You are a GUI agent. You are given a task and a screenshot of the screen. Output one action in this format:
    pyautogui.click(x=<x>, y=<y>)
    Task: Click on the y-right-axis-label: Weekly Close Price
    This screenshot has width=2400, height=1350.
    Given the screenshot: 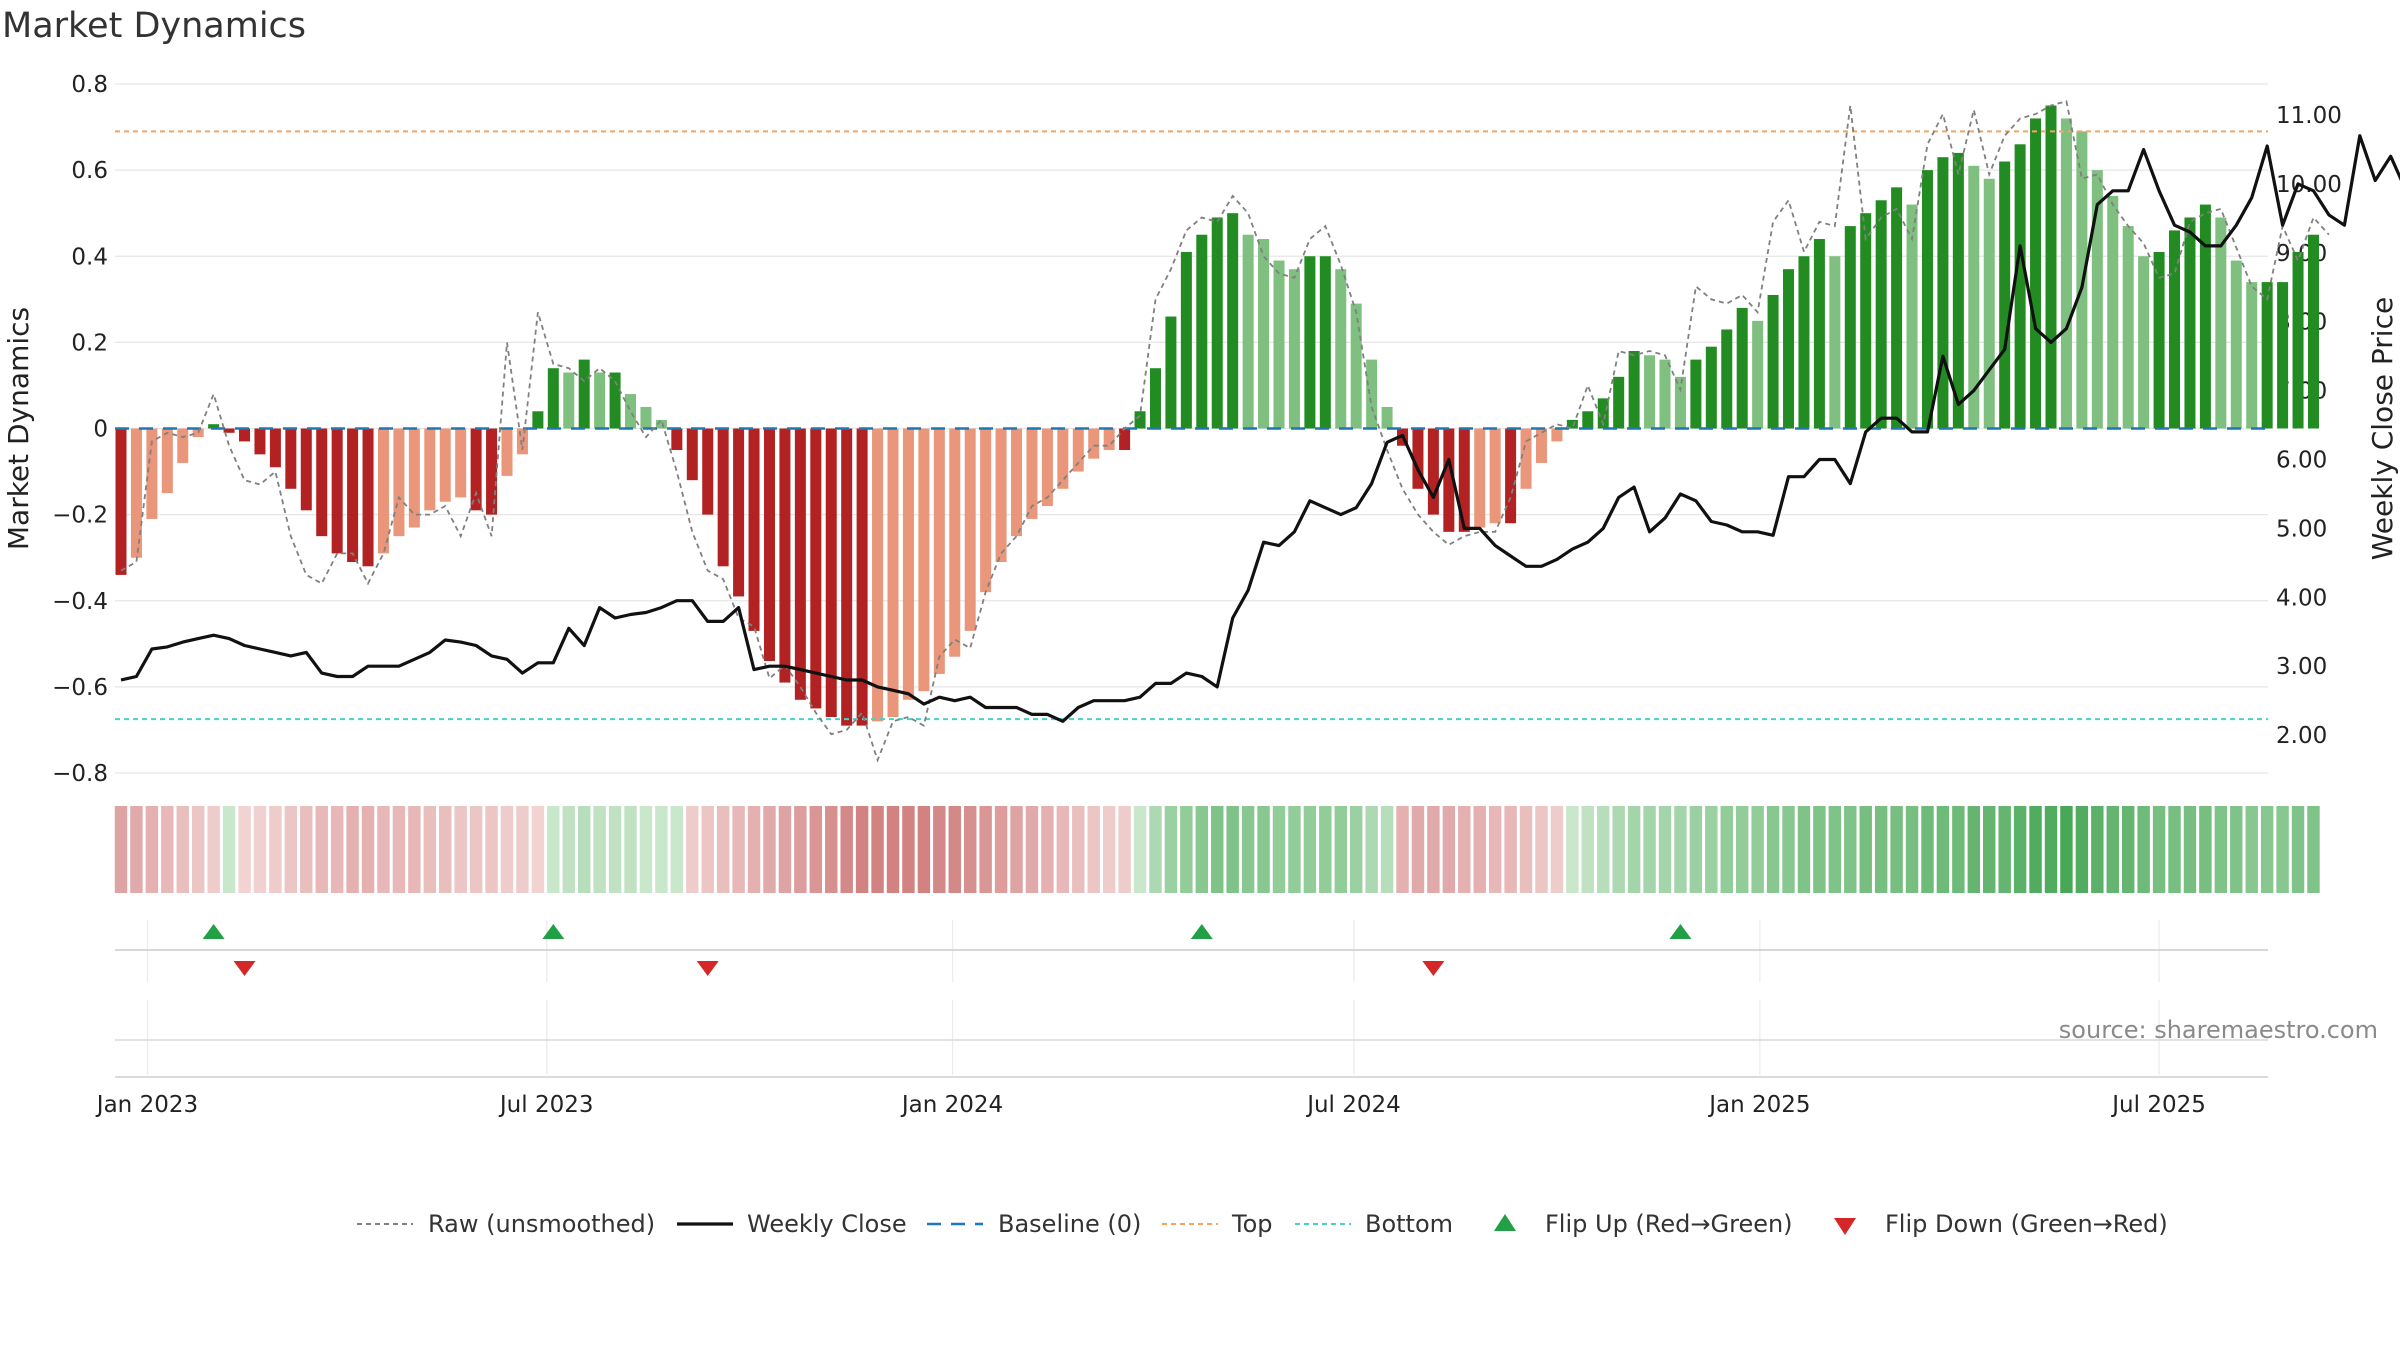 What is the action you would take?
    pyautogui.click(x=2382, y=428)
    